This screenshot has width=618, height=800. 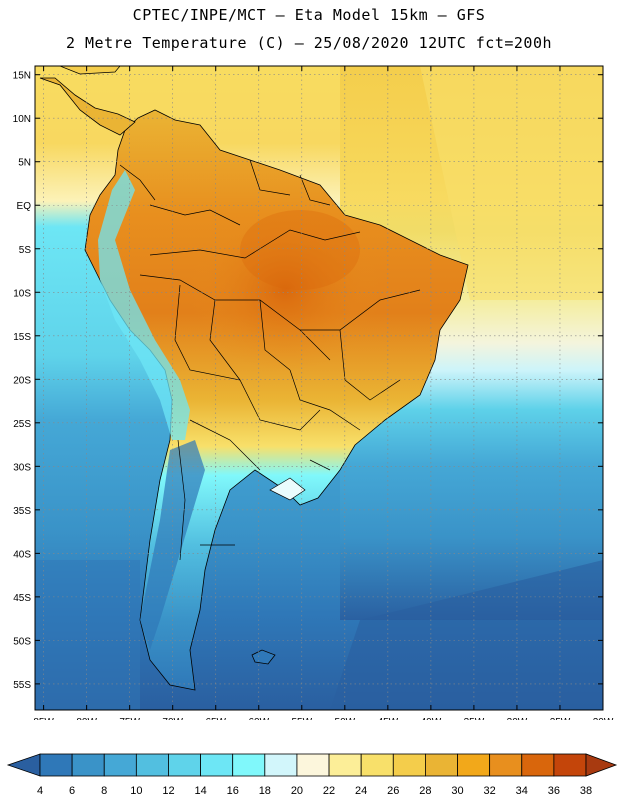 What do you see at coordinates (168, 791) in the screenshot?
I see `legend-tick-label: 12` at bounding box center [168, 791].